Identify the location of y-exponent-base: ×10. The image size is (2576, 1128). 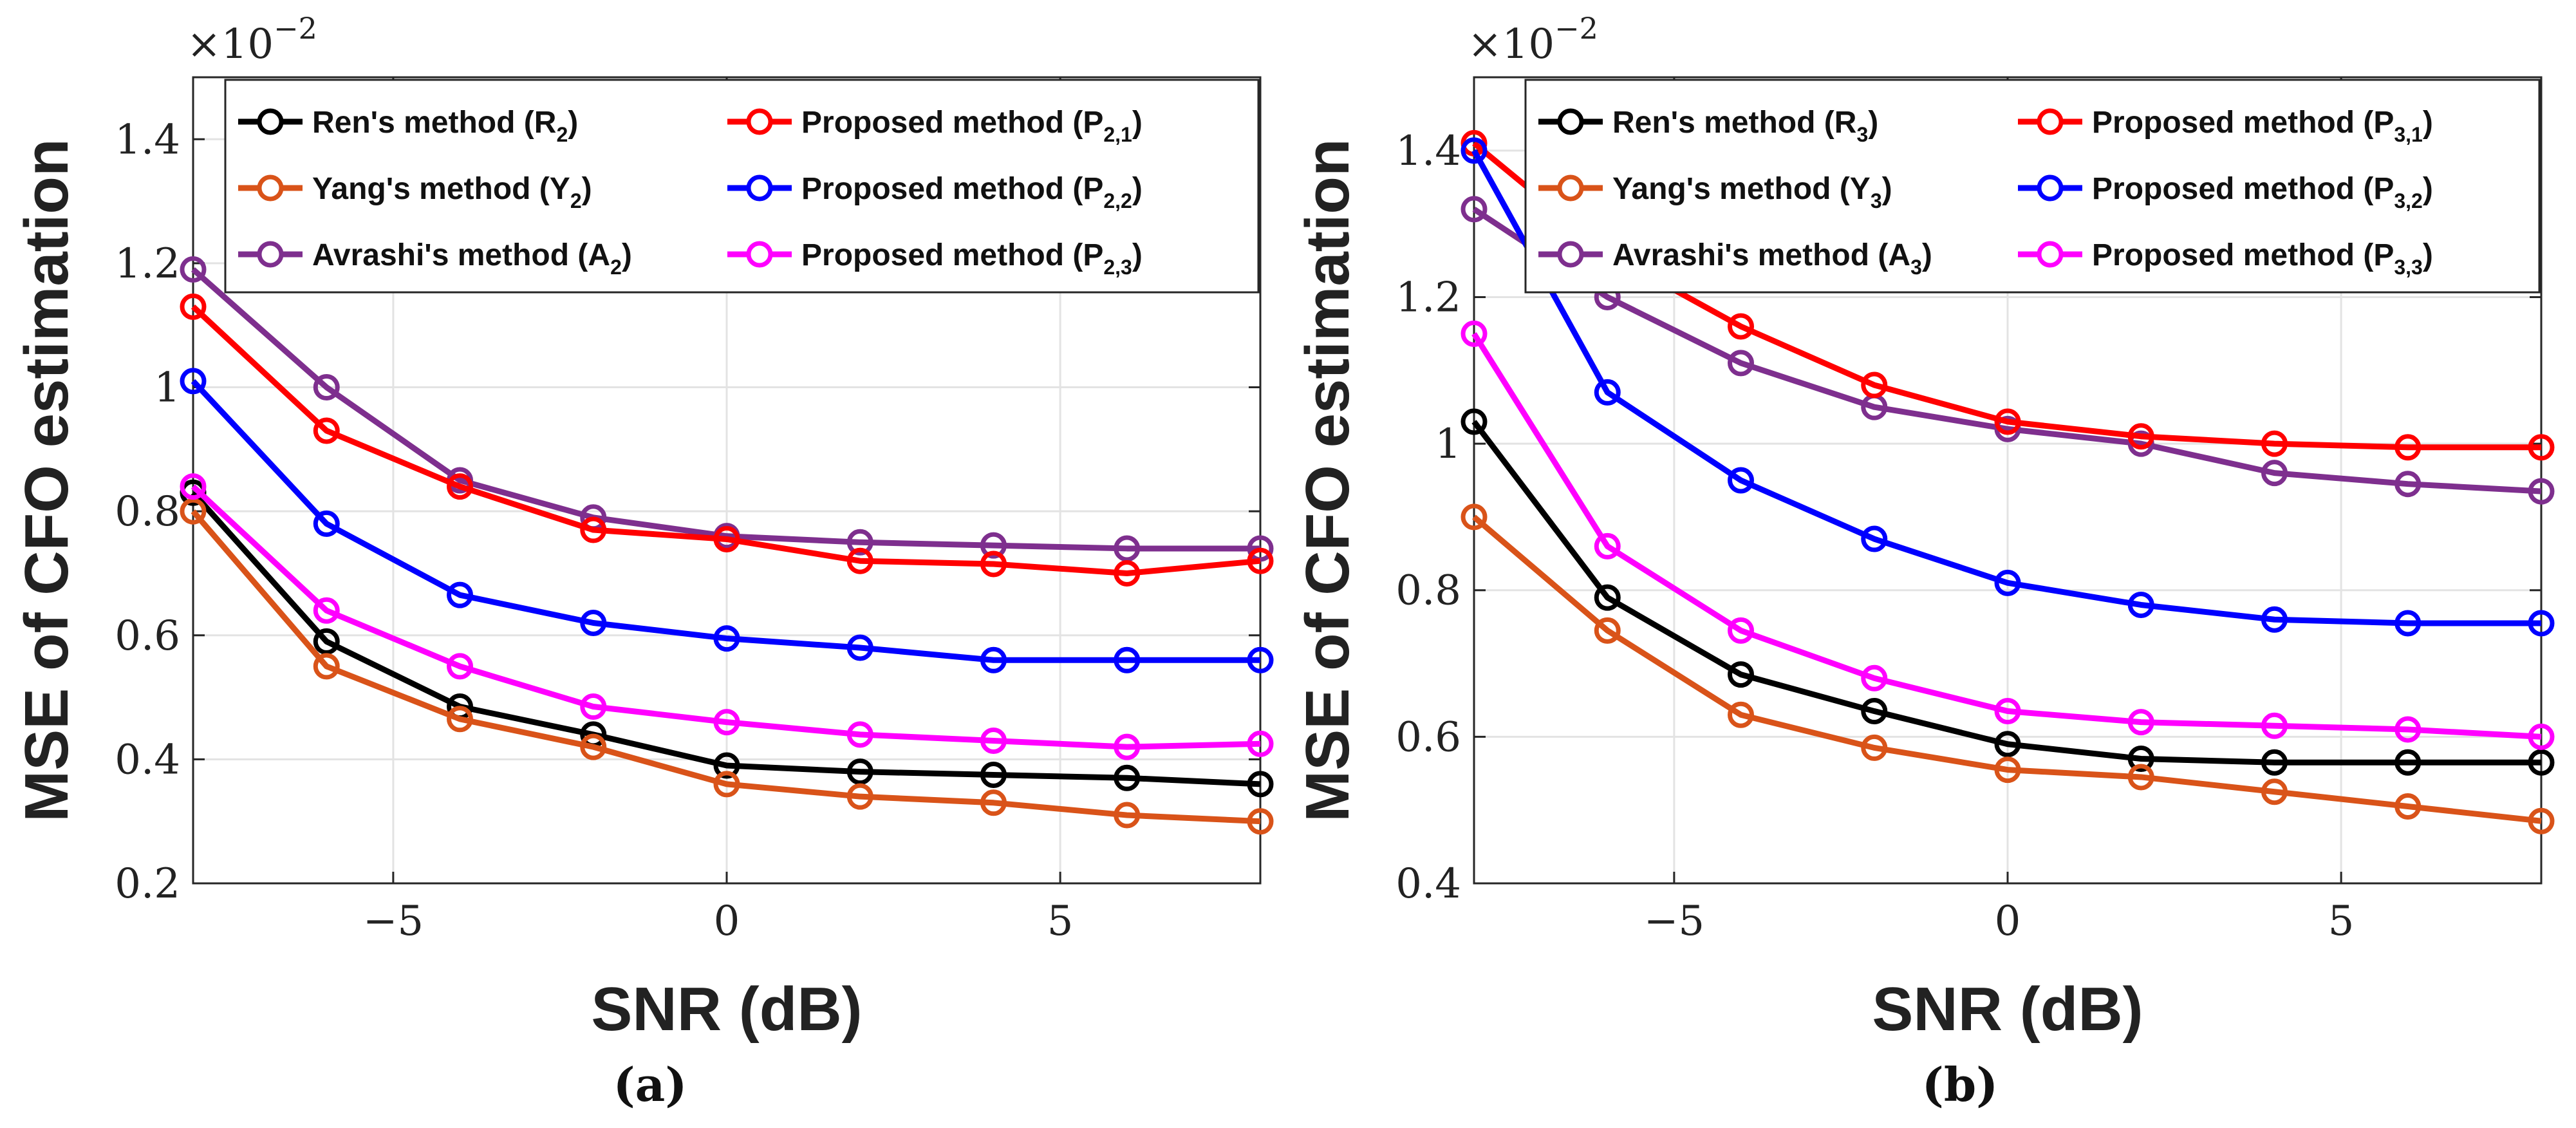
(230, 44).